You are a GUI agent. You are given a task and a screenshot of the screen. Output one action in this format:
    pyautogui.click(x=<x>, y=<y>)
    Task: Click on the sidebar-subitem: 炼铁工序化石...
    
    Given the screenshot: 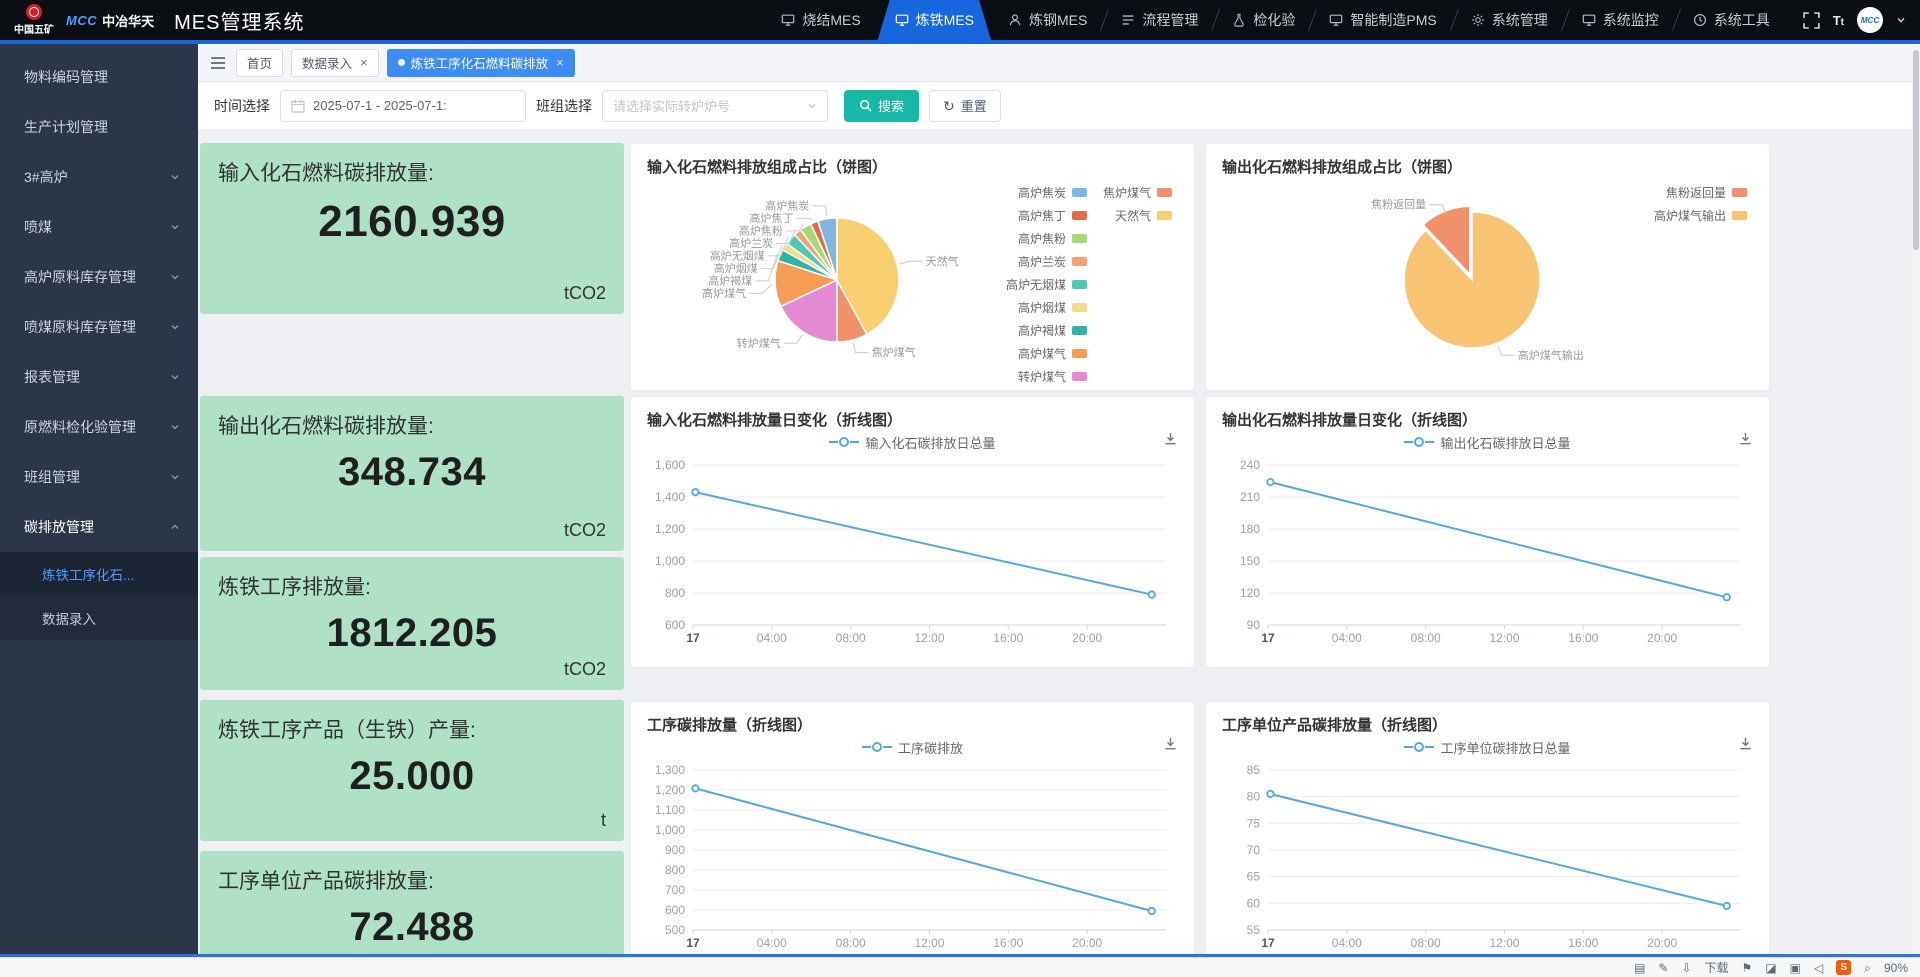 What is the action you would take?
    pyautogui.click(x=99, y=574)
    